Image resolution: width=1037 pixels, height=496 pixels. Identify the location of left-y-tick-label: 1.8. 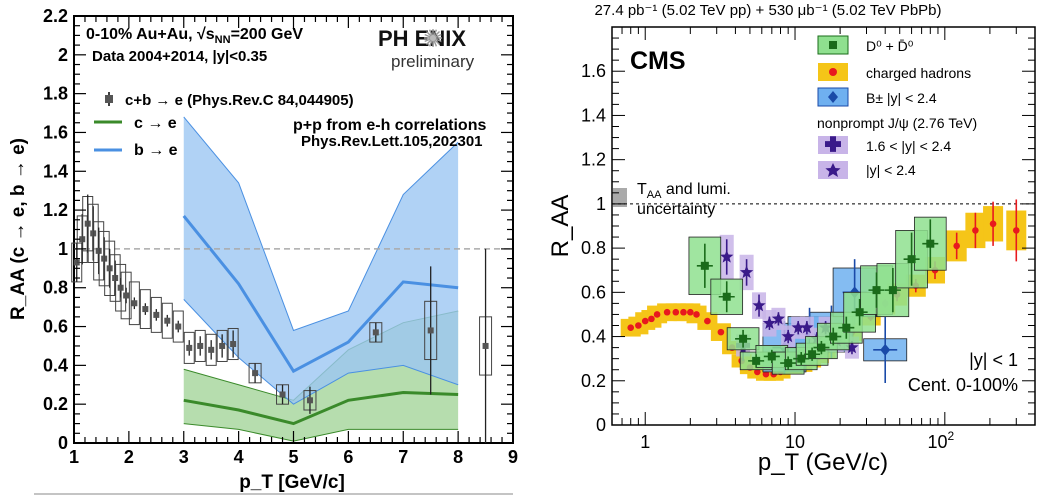
(55, 94).